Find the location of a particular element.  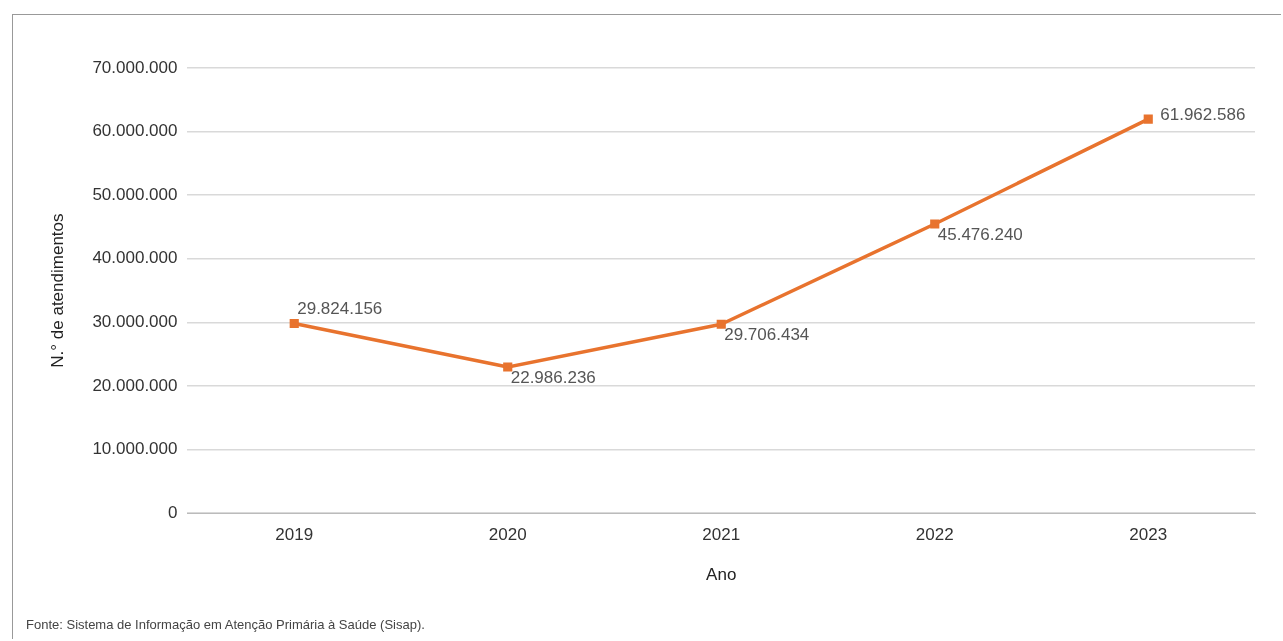

y-tick-label: 30.000.000 is located at coordinates (135, 322).